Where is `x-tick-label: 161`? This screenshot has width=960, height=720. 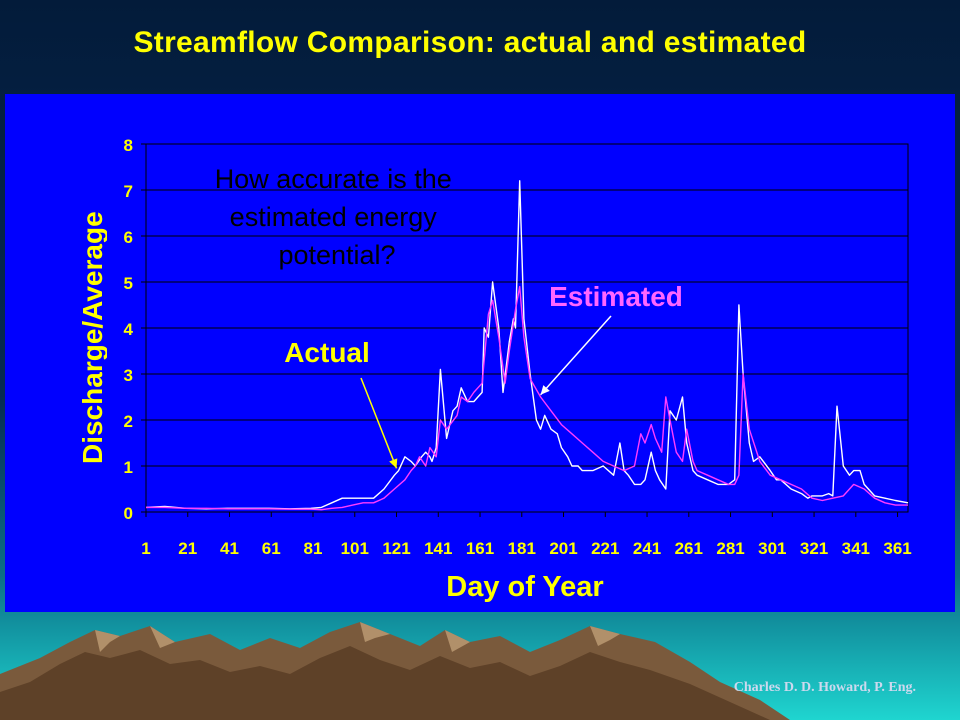
x-tick-label: 161 is located at coordinates (480, 548).